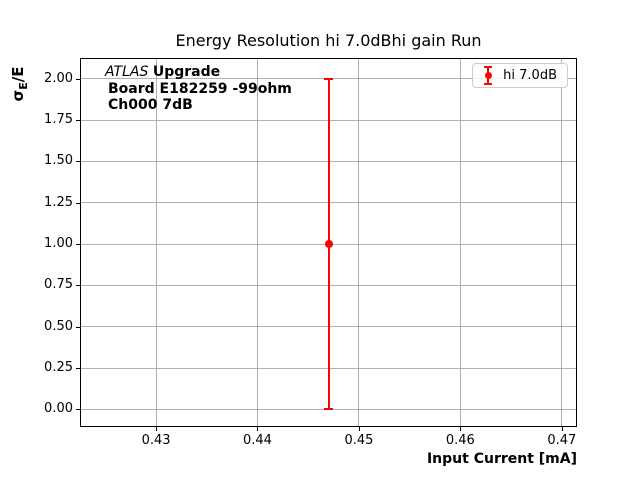 This screenshot has height=480, width=640. I want to click on y-axis-label: σE/E, so click(19, 84).